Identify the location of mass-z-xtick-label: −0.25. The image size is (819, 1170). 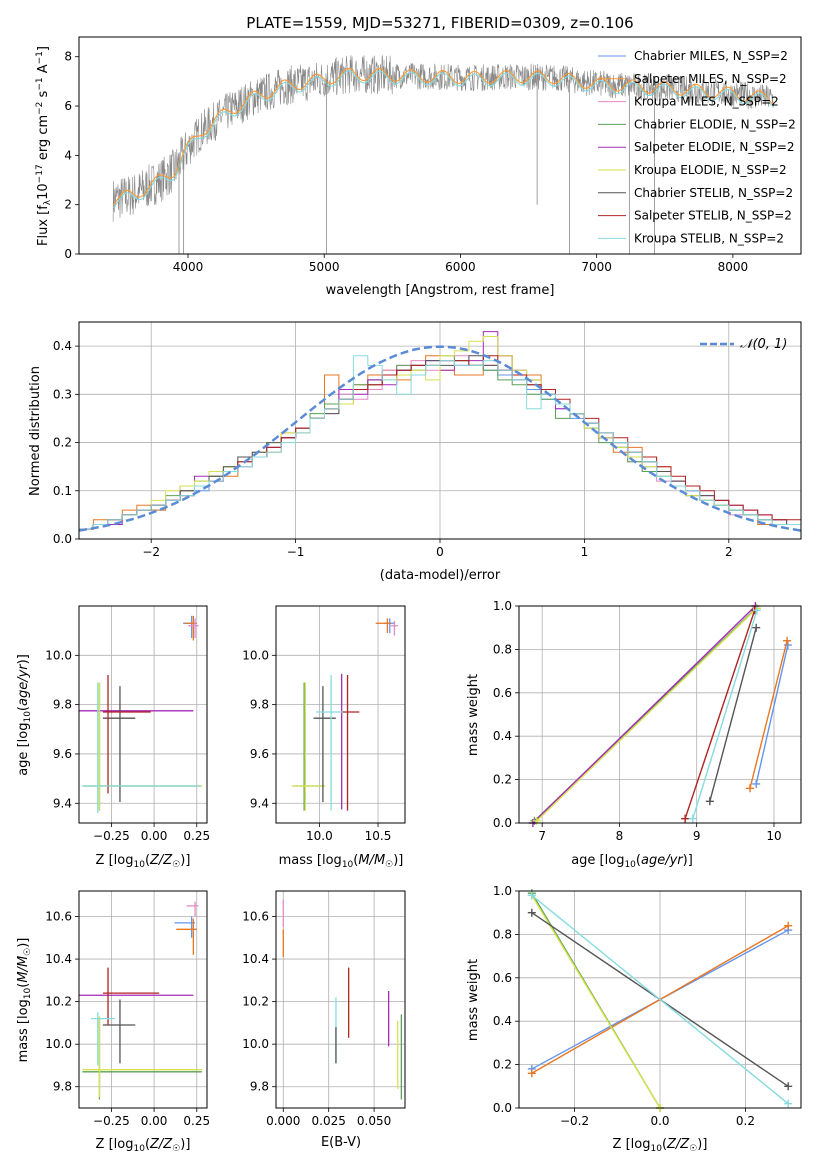
(111, 1121).